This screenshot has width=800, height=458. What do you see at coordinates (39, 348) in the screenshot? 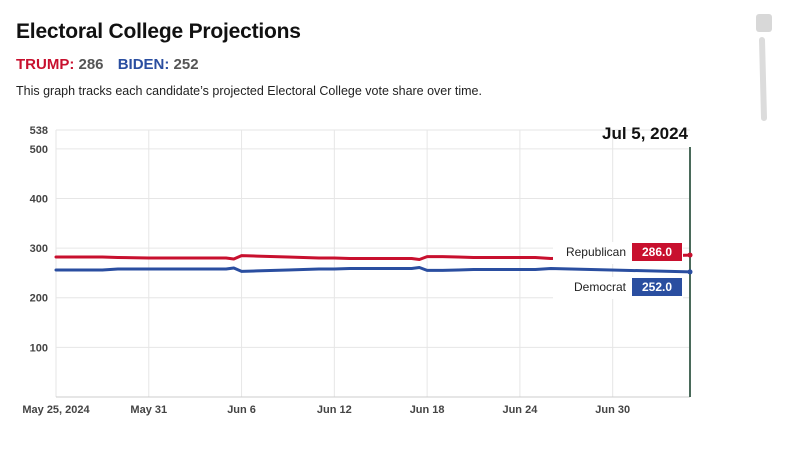
I see `y-tick-label: 100` at bounding box center [39, 348].